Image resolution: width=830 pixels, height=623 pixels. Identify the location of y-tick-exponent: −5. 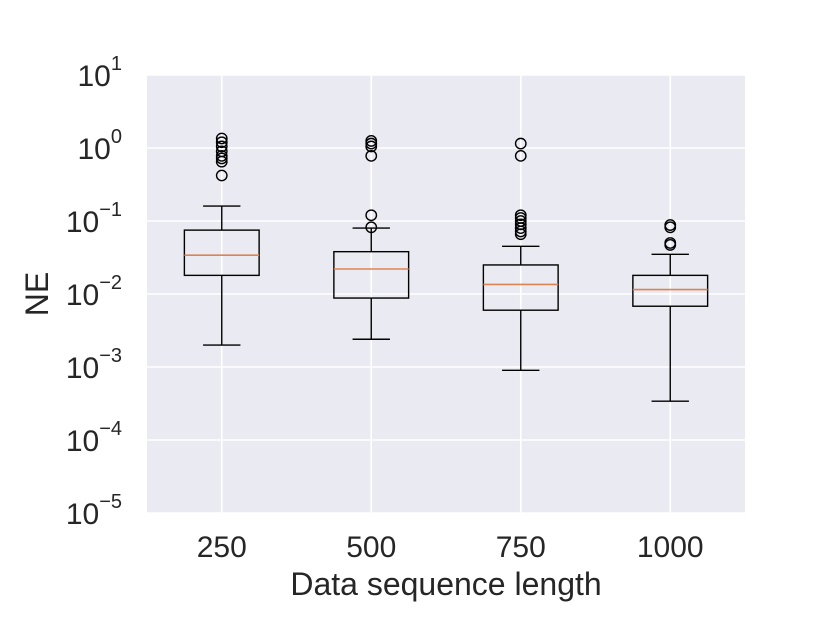
(110, 502).